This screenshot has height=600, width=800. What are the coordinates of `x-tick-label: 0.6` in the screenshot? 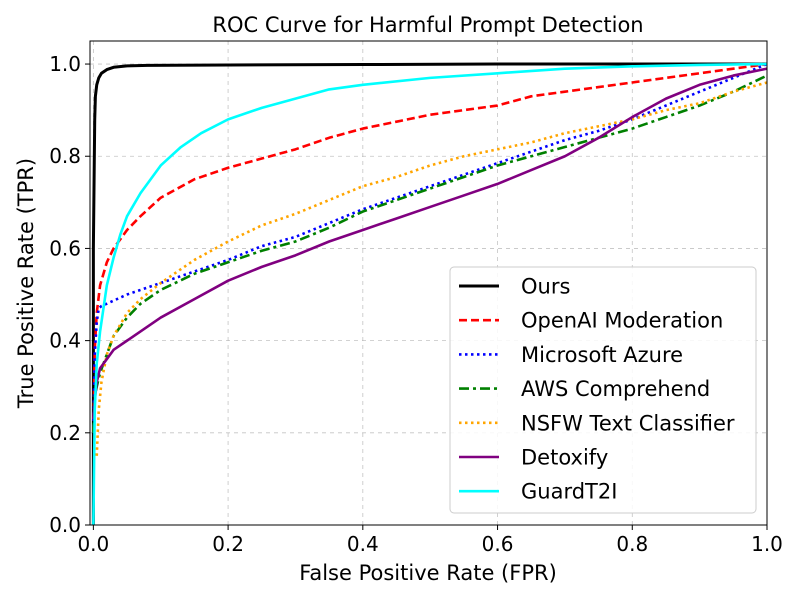 It's located at (498, 544).